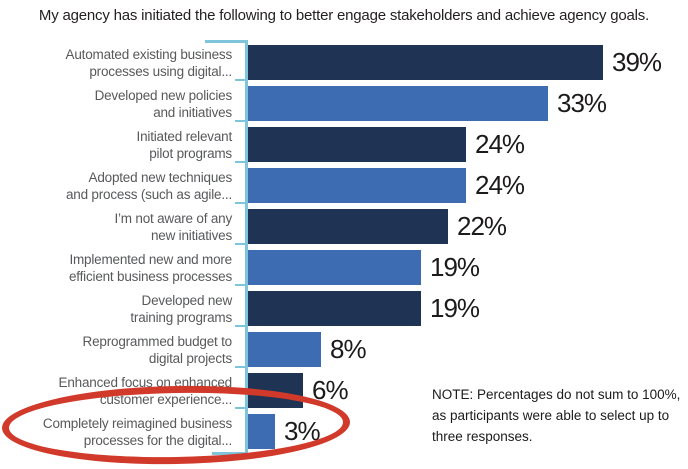 The image size is (688, 469). What do you see at coordinates (181, 308) in the screenshot?
I see `bar-label: Developed new training programs` at bounding box center [181, 308].